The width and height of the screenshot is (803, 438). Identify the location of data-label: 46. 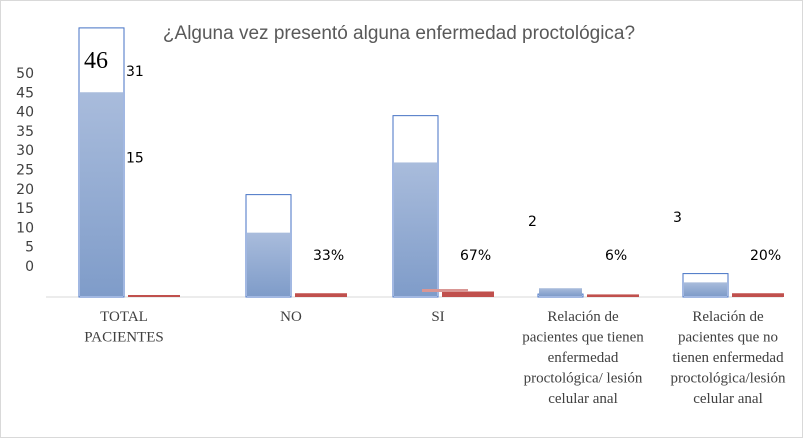
(96, 61).